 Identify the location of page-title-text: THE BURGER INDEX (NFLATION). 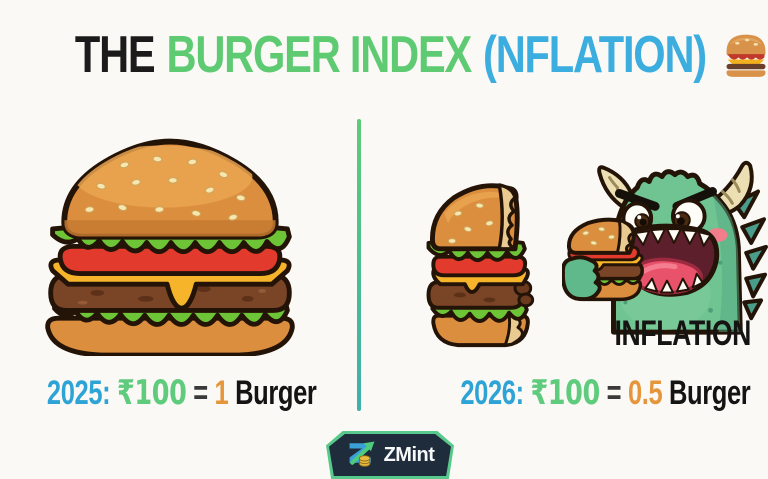
(390, 55).